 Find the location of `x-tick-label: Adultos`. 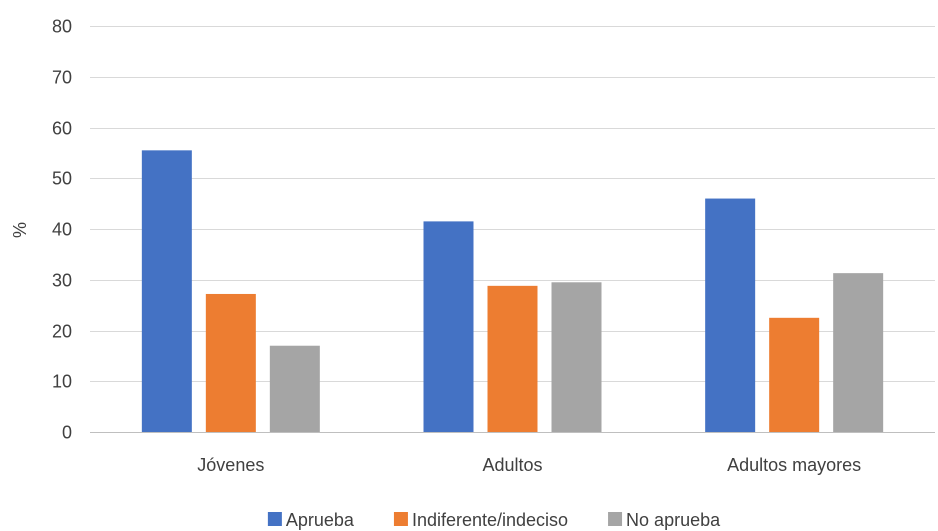

x-tick-label: Adultos is located at coordinates (512, 465).